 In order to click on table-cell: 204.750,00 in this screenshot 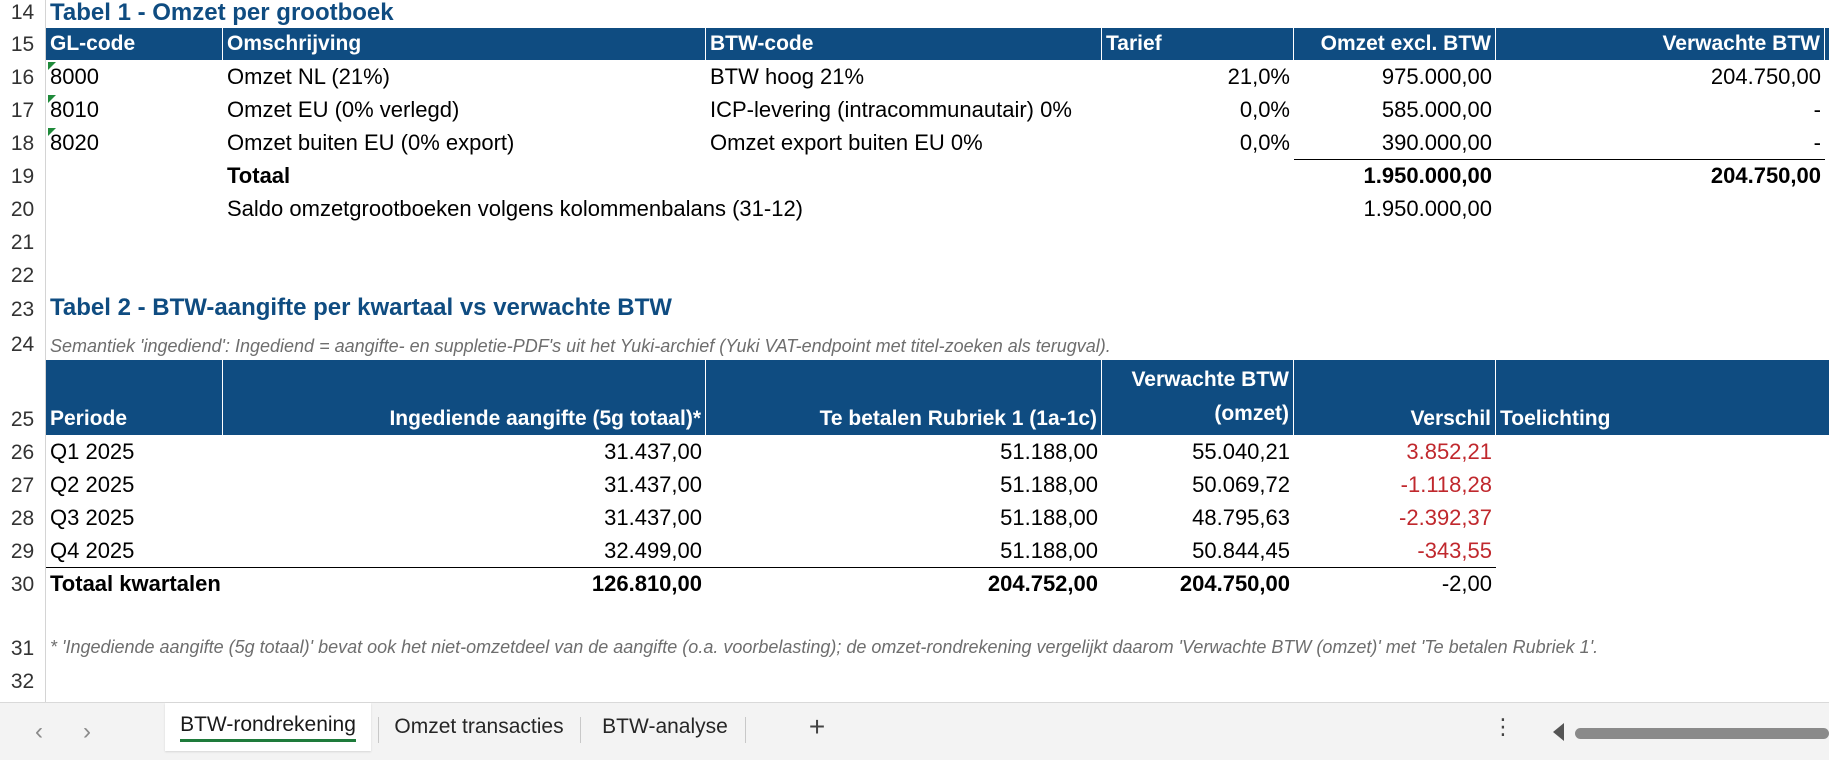, I will do `click(1765, 76)`.